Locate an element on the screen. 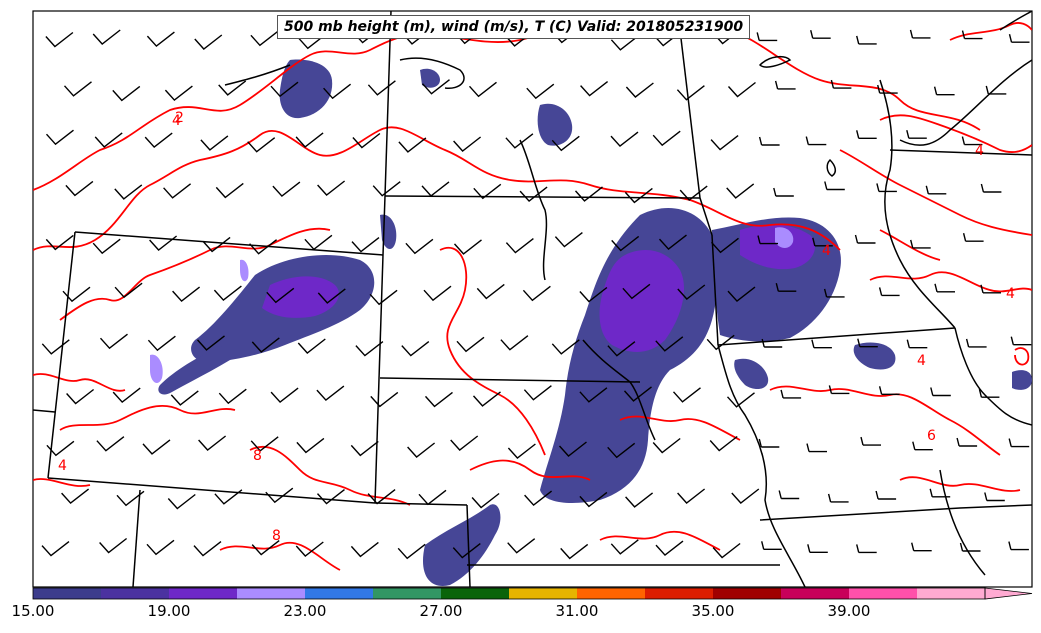 Image resolution: width=1041 pixels, height=633 pixels. contour-label: 4 is located at coordinates (176, 121).